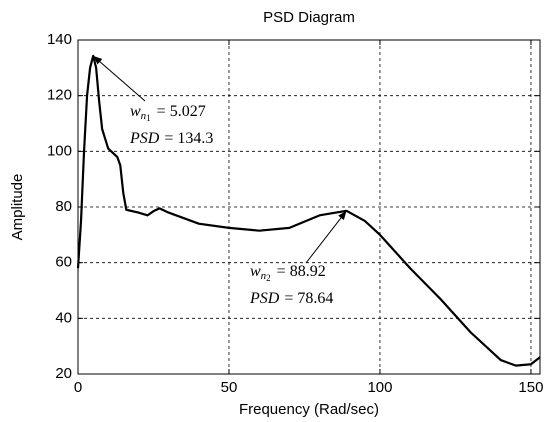 The width and height of the screenshot is (549, 422). What do you see at coordinates (59, 95) in the screenshot?
I see `y-tick-label: 120` at bounding box center [59, 95].